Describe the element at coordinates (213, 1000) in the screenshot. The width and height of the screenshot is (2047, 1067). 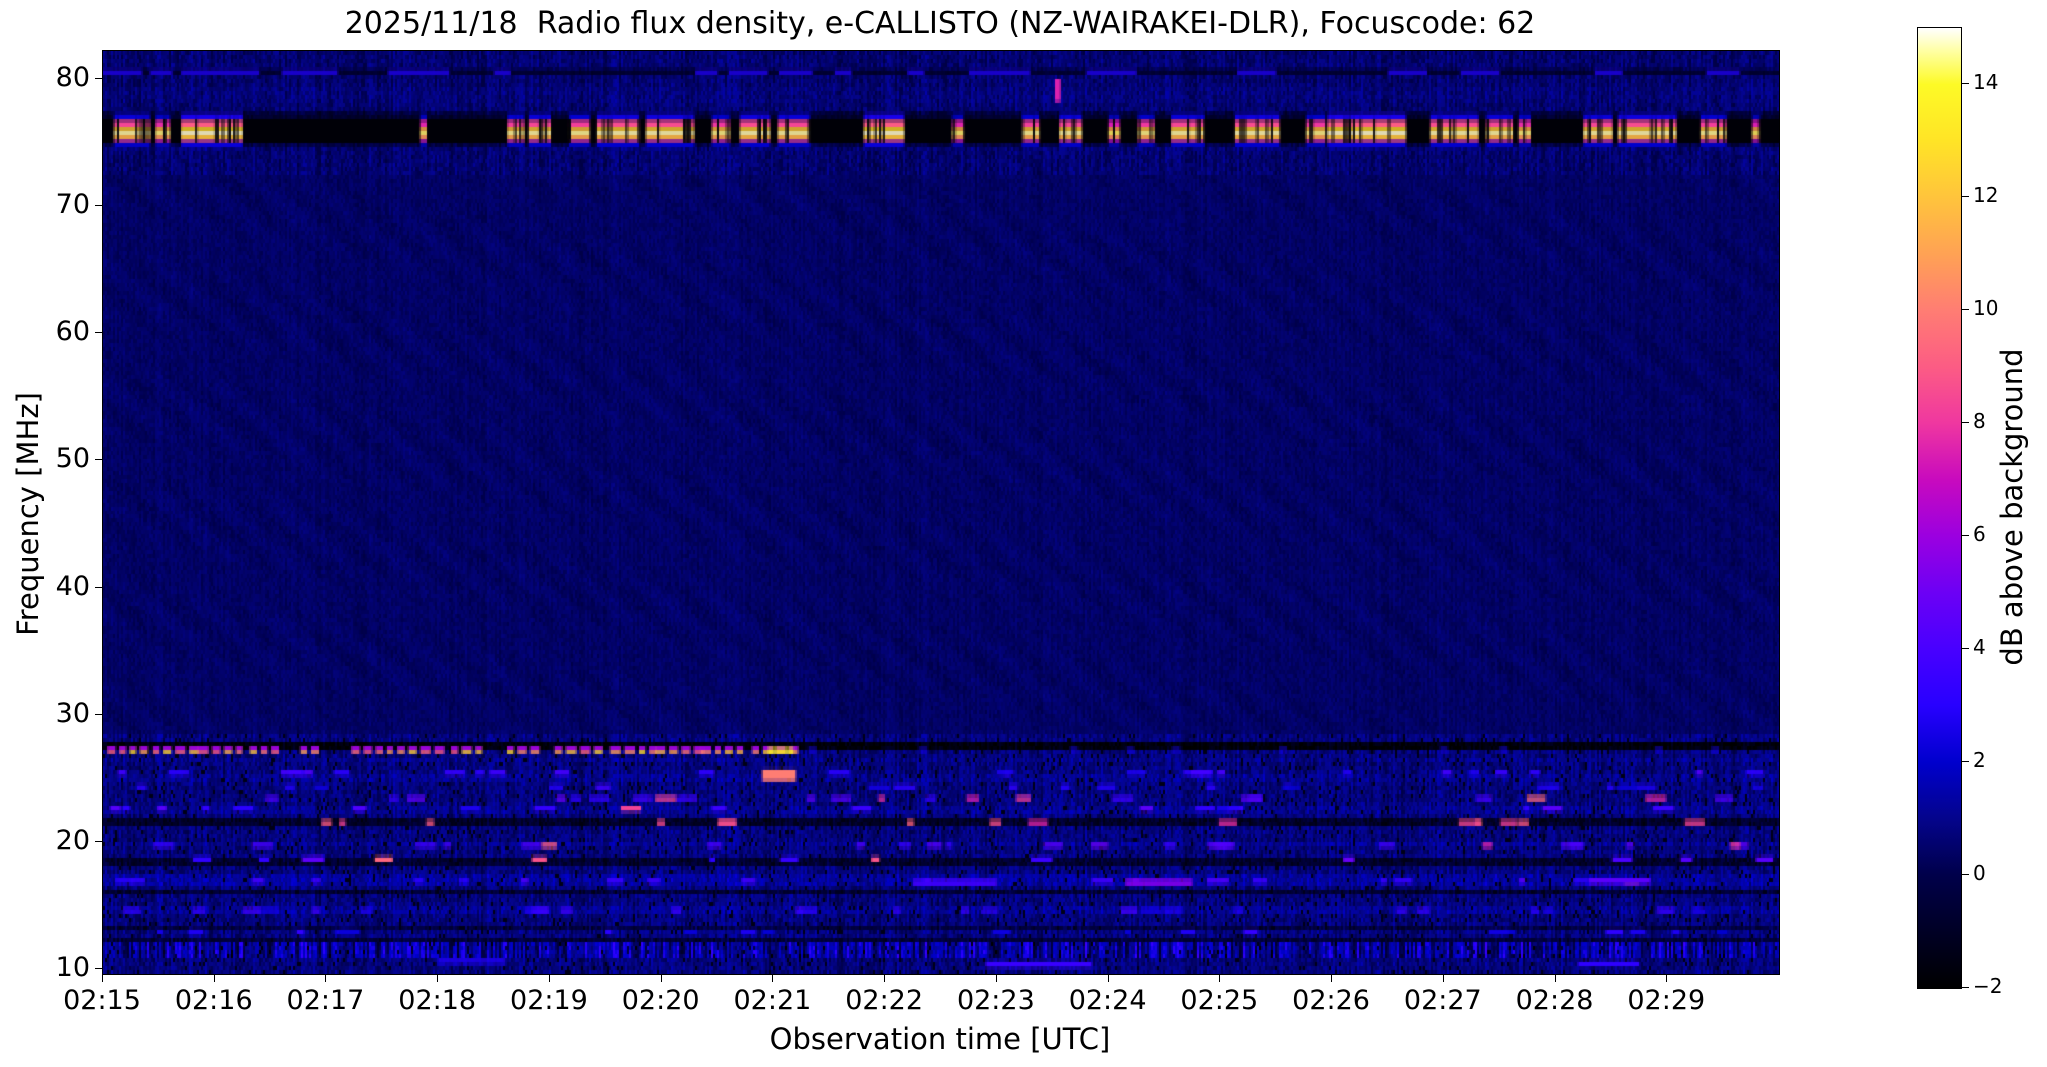
I see `x-tick-label: 02:16` at that location.